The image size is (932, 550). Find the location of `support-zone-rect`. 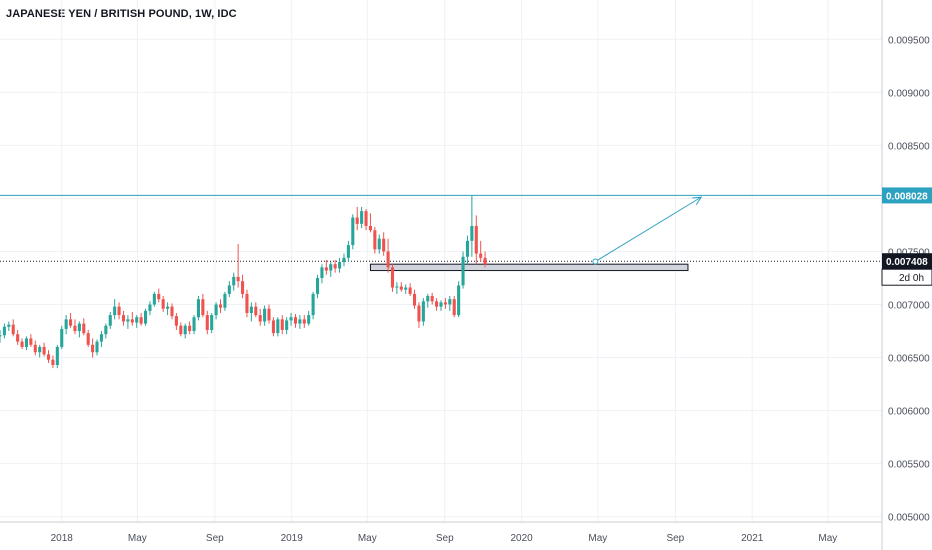

support-zone-rect is located at coordinates (529, 267).